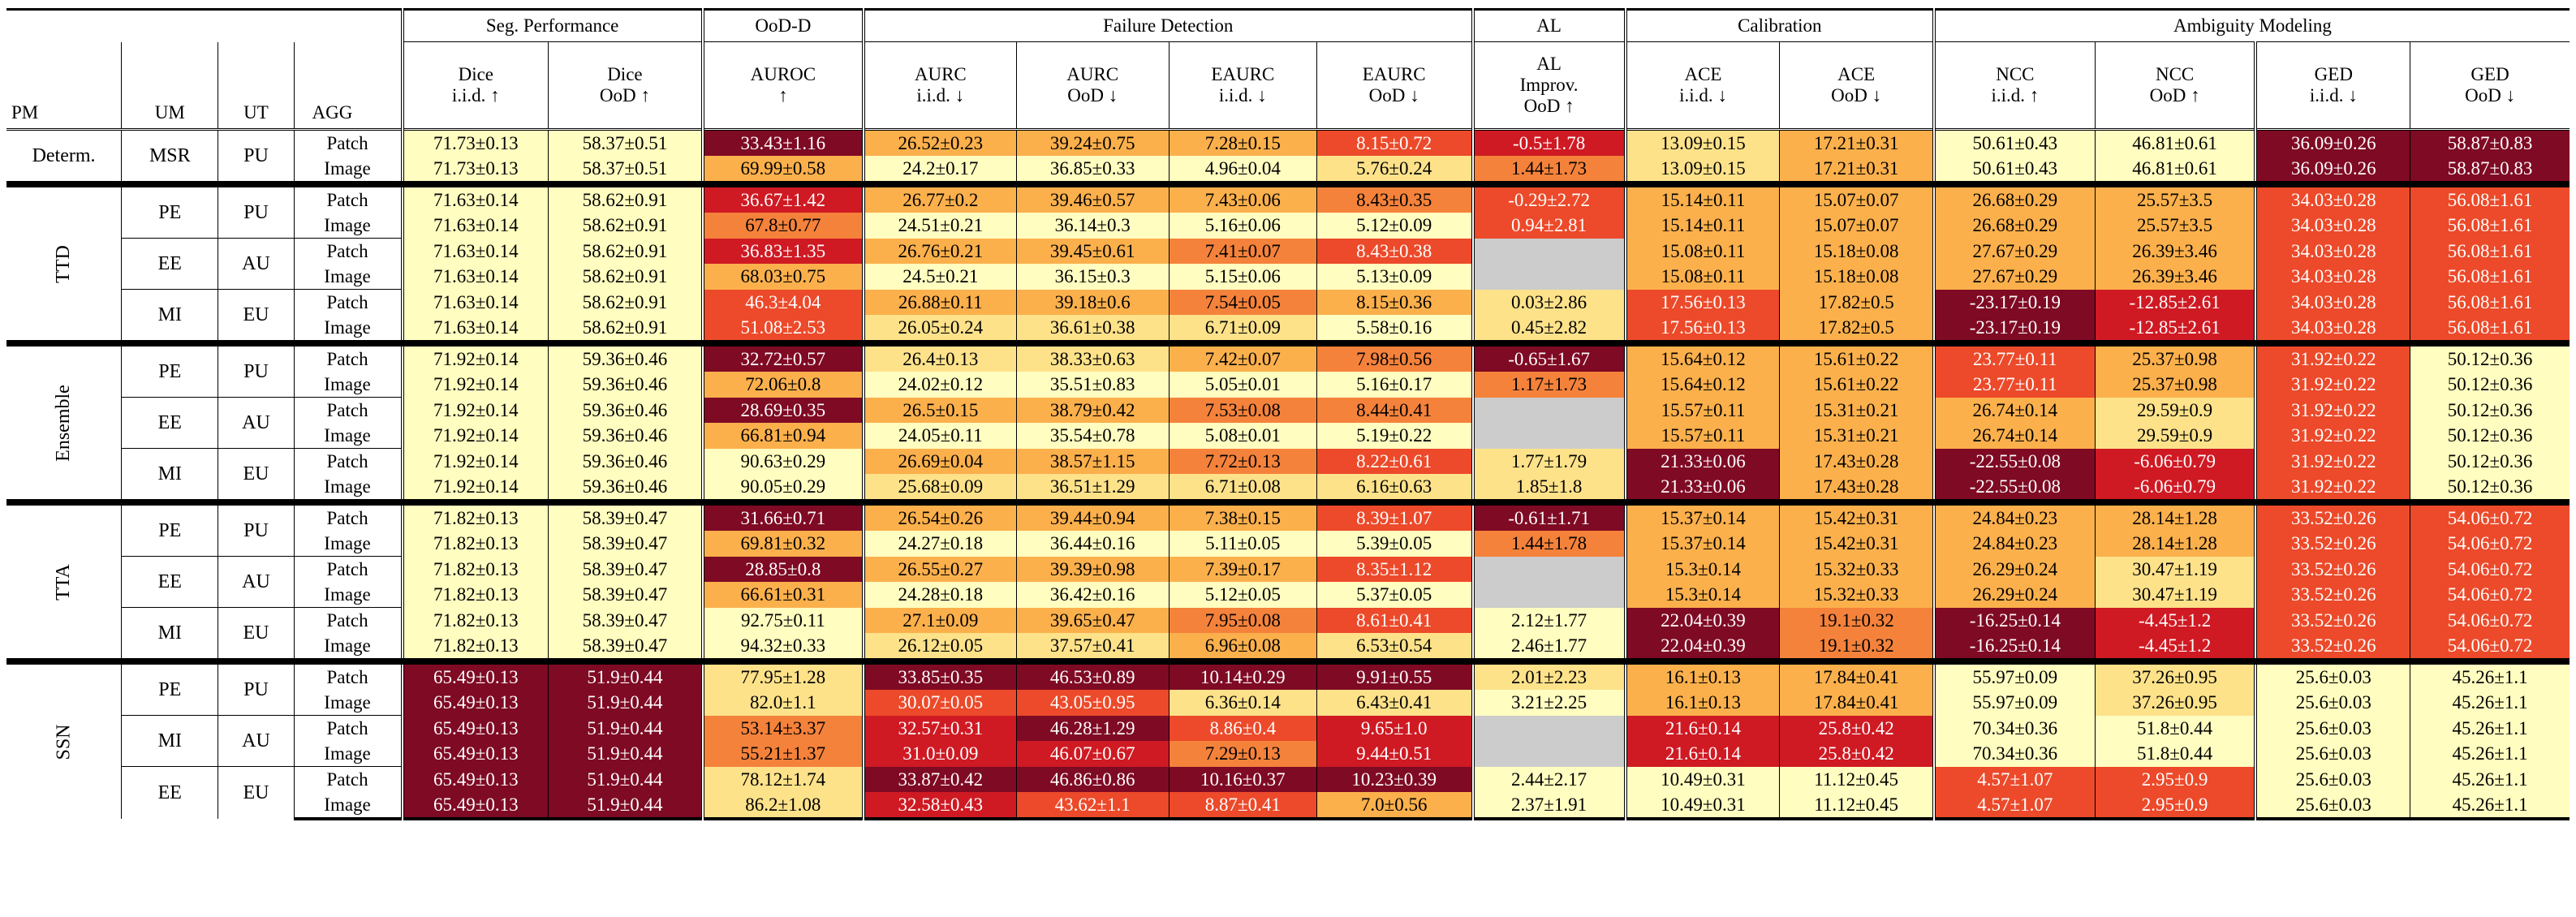  Describe the element at coordinates (2490, 569) in the screenshot. I see `value-cell: 54.06±0.72` at that location.